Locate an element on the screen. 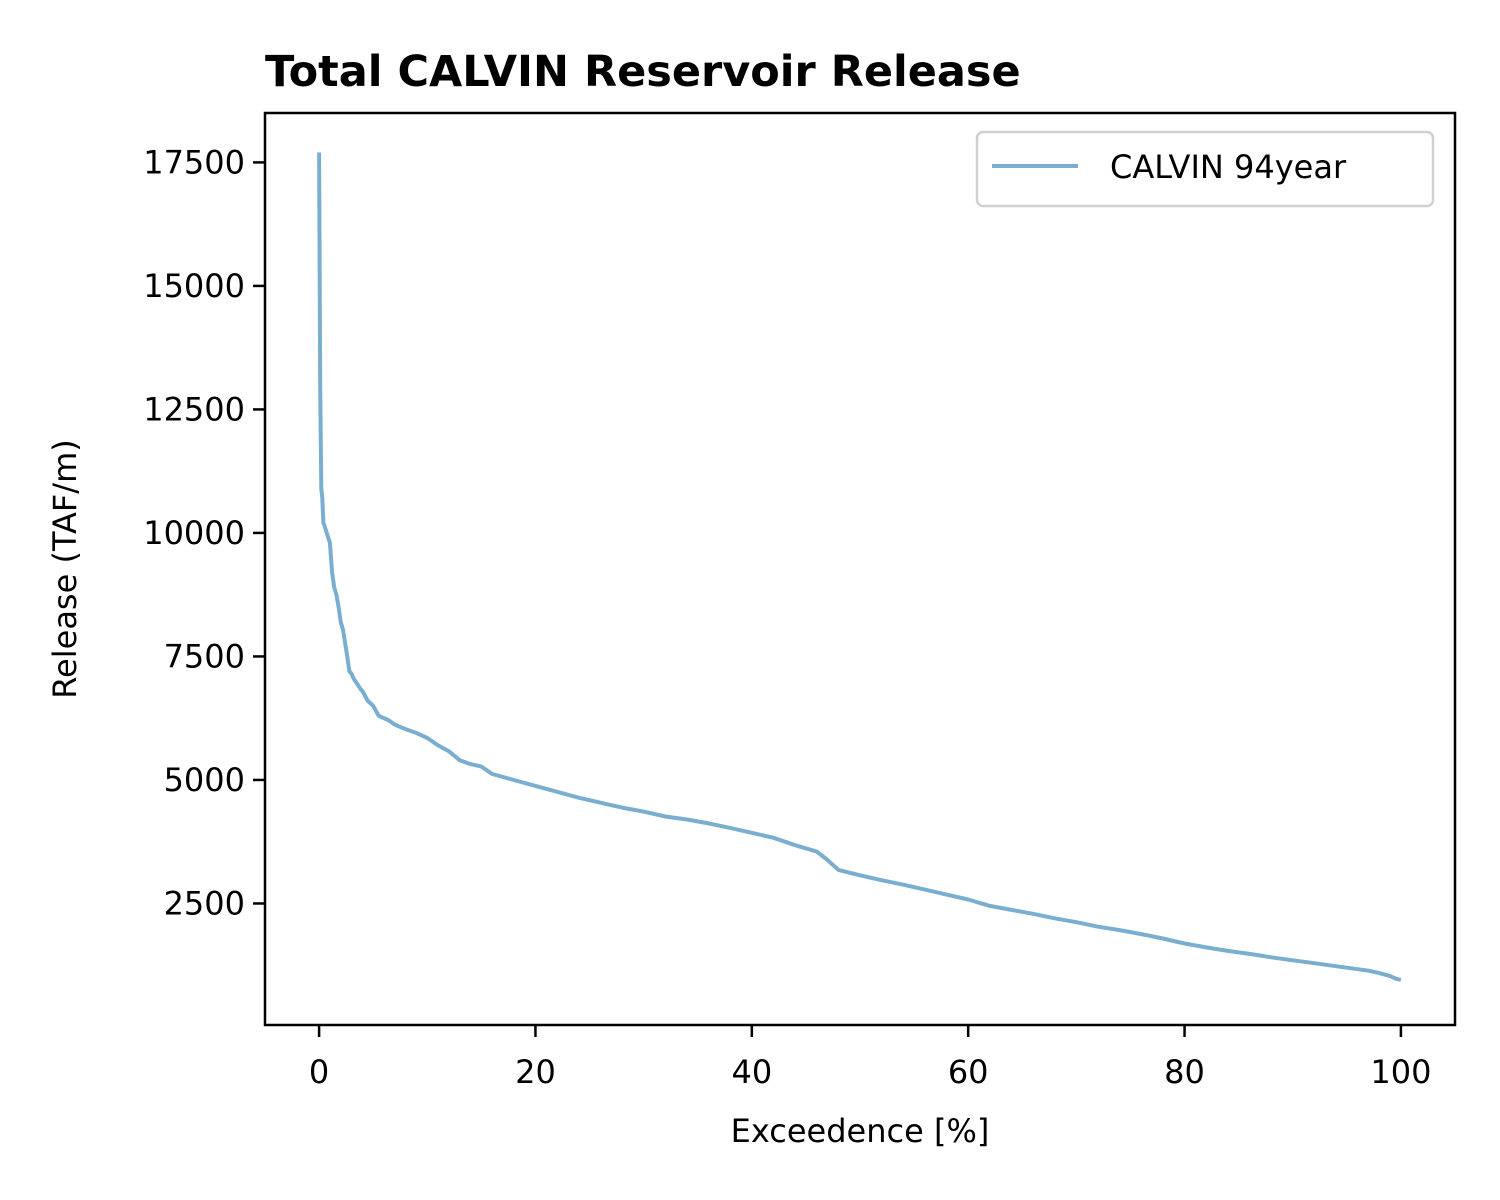  legend-box is located at coordinates (1205, 169).